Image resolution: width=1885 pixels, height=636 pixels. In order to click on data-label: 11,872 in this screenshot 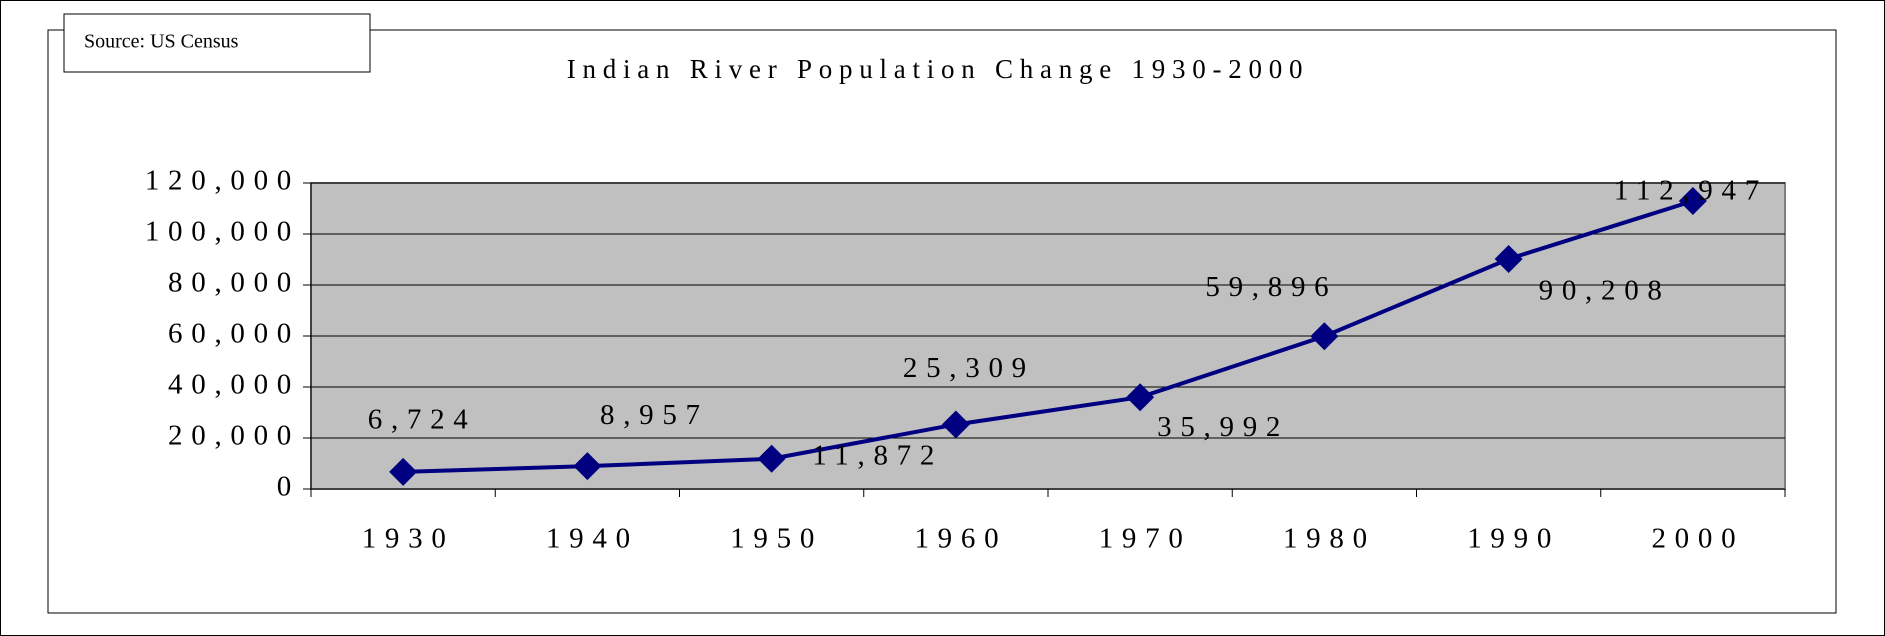, I will do `click(877, 455)`.